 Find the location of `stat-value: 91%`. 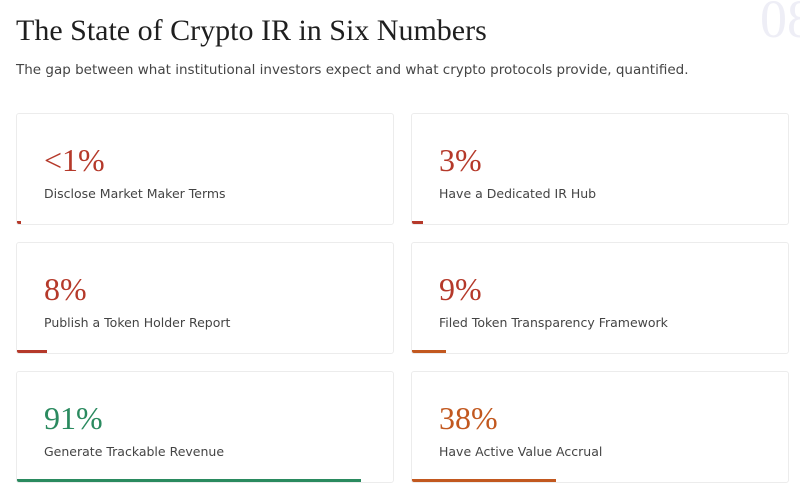

stat-value: 91% is located at coordinates (73, 418).